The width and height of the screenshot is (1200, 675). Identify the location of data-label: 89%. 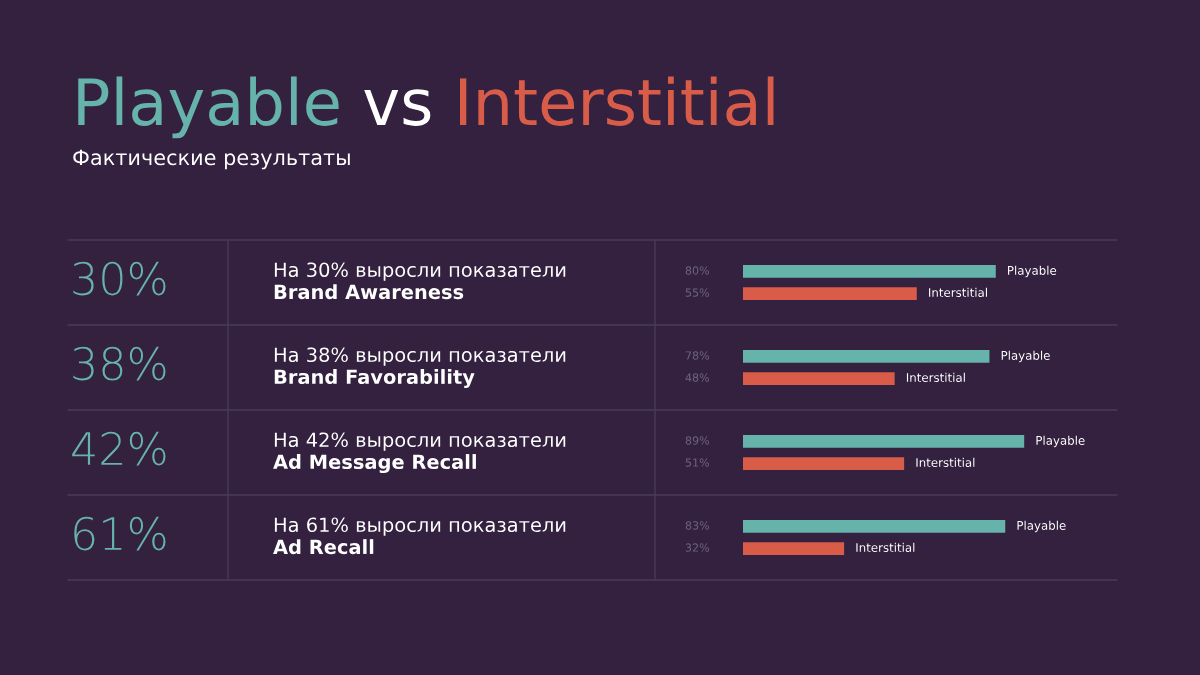
(697, 440).